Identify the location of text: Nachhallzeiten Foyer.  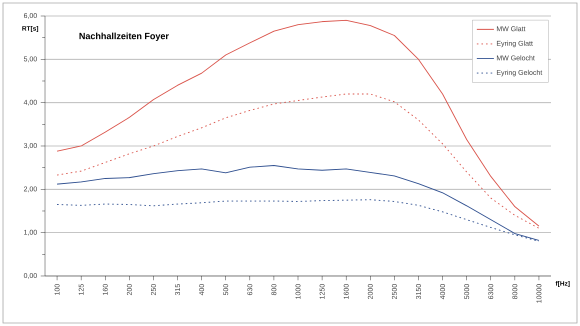
(124, 36).